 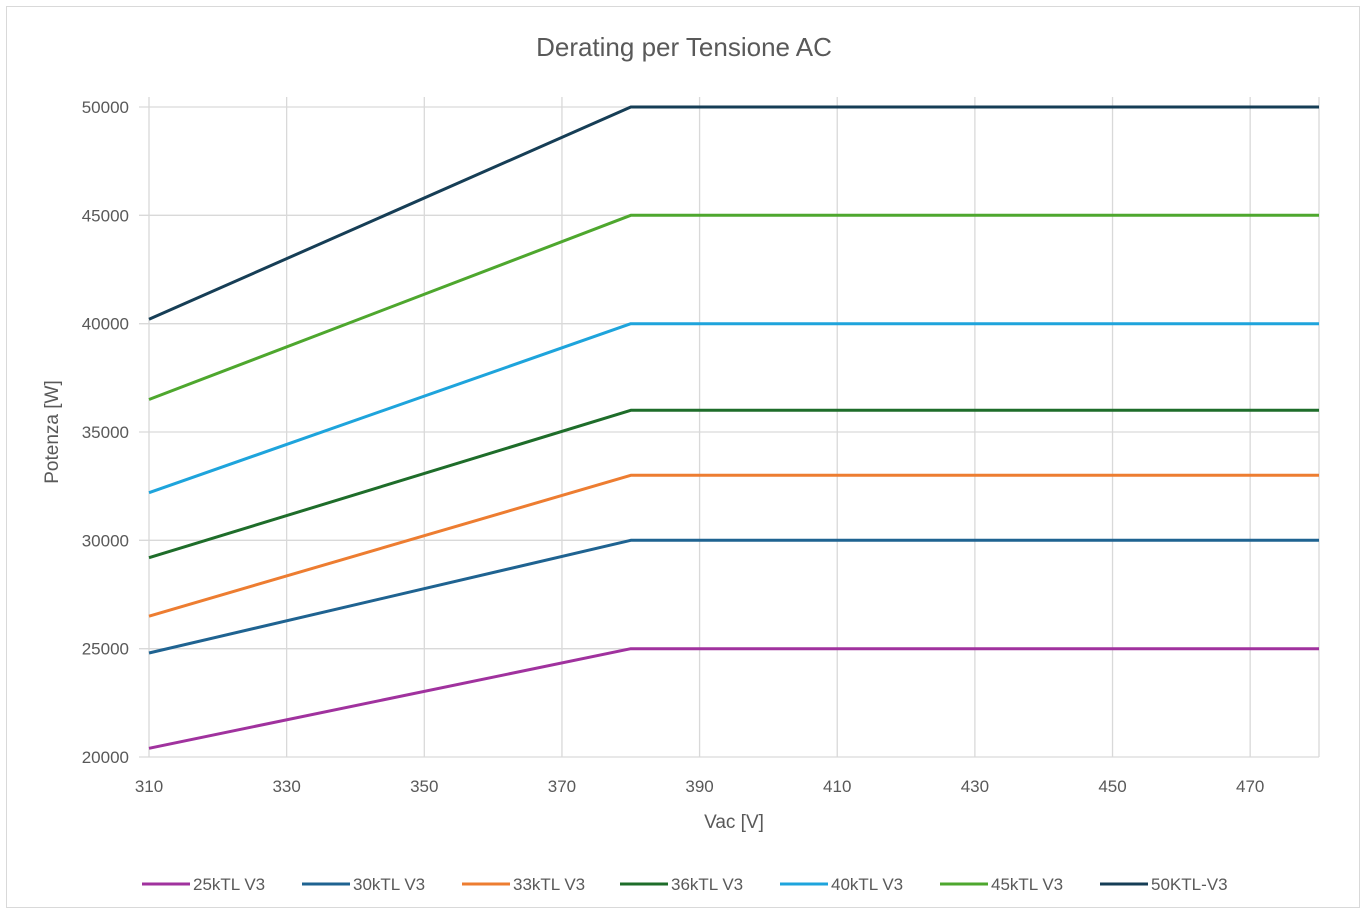 What do you see at coordinates (562, 786) in the screenshot?
I see `x-tick-label: 370` at bounding box center [562, 786].